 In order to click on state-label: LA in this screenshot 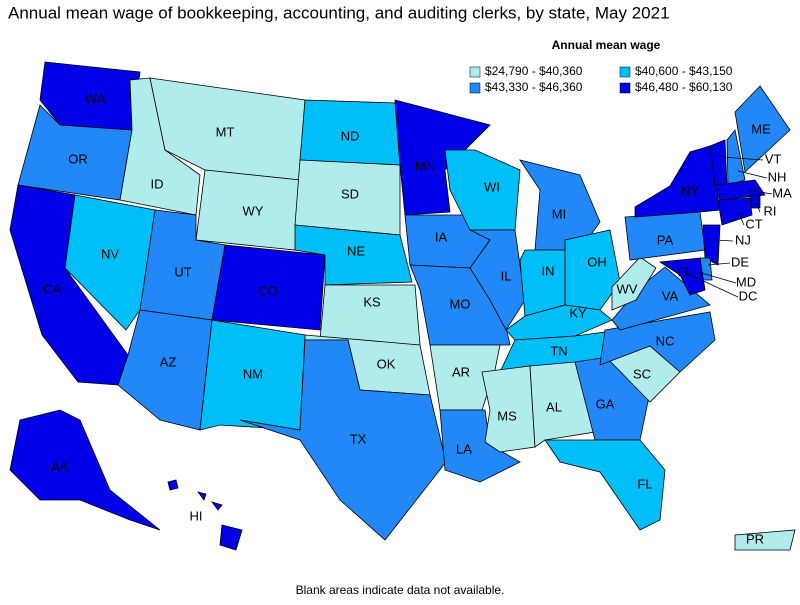, I will do `click(464, 448)`.